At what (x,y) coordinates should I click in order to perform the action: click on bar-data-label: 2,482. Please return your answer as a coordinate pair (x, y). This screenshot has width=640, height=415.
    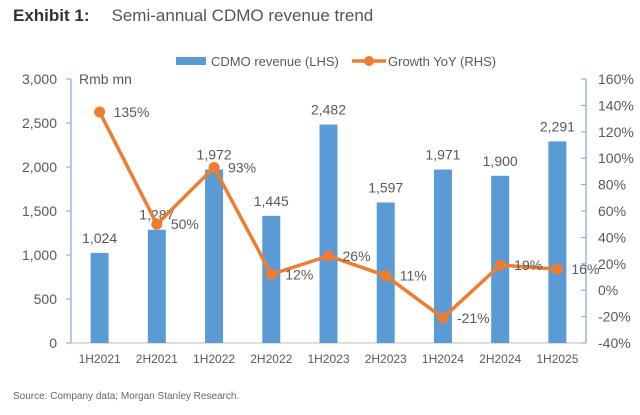
    Looking at the image, I should click on (328, 110).